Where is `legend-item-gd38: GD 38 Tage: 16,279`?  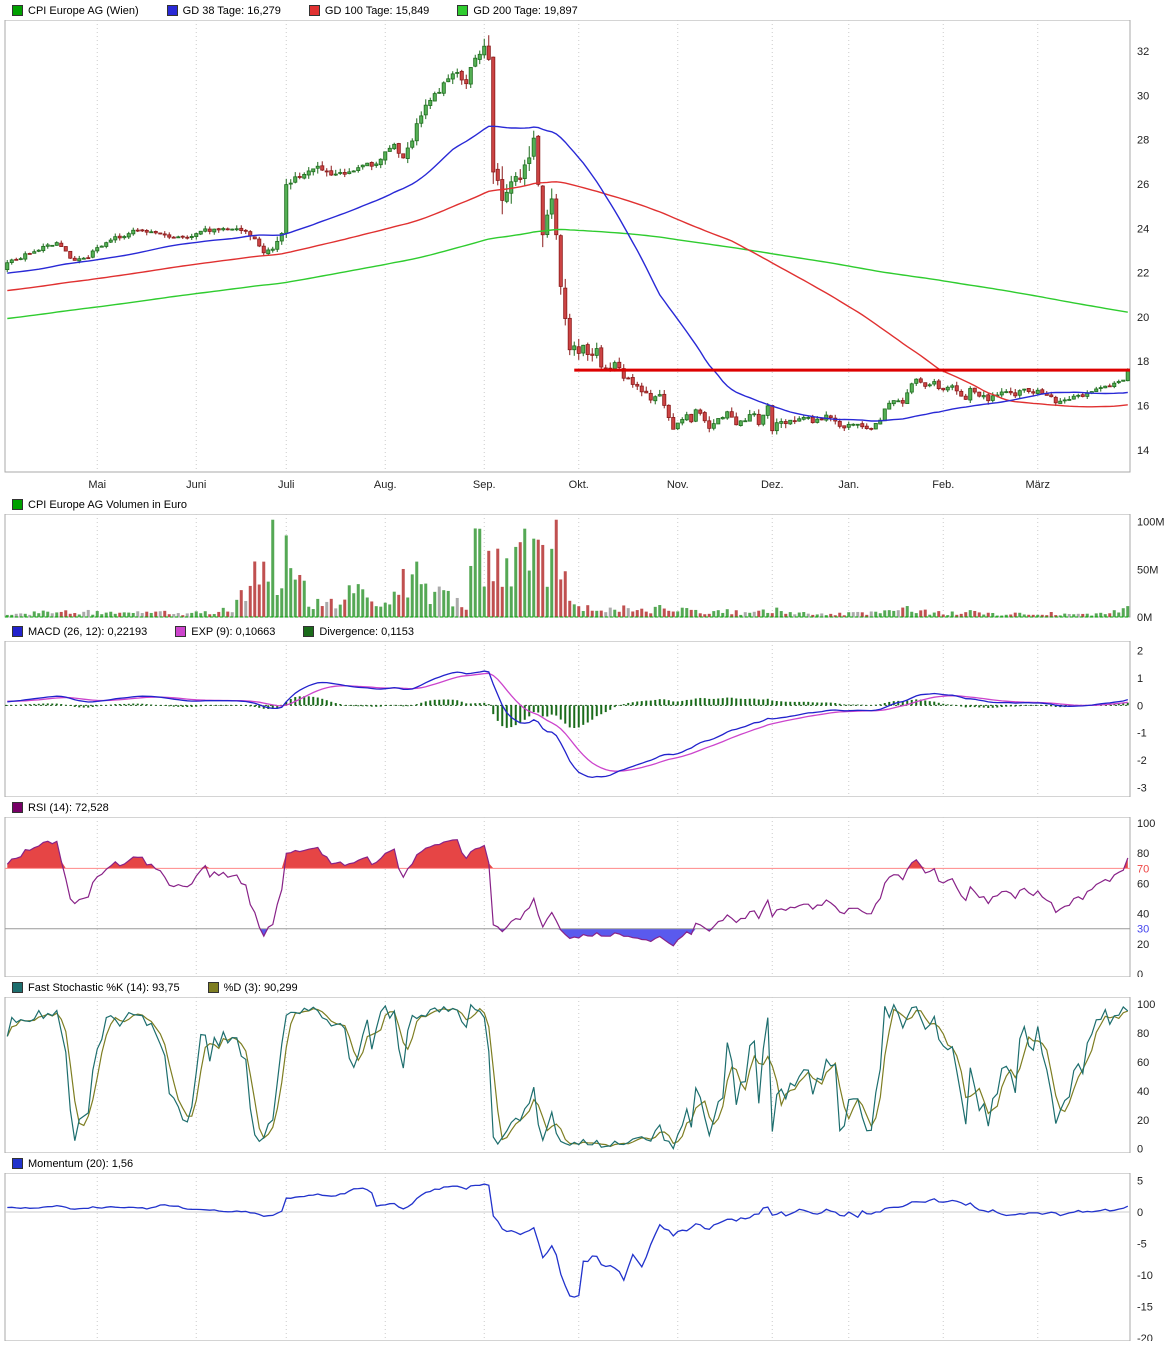 legend-item-gd38: GD 38 Tage: 16,279 is located at coordinates (223, 10).